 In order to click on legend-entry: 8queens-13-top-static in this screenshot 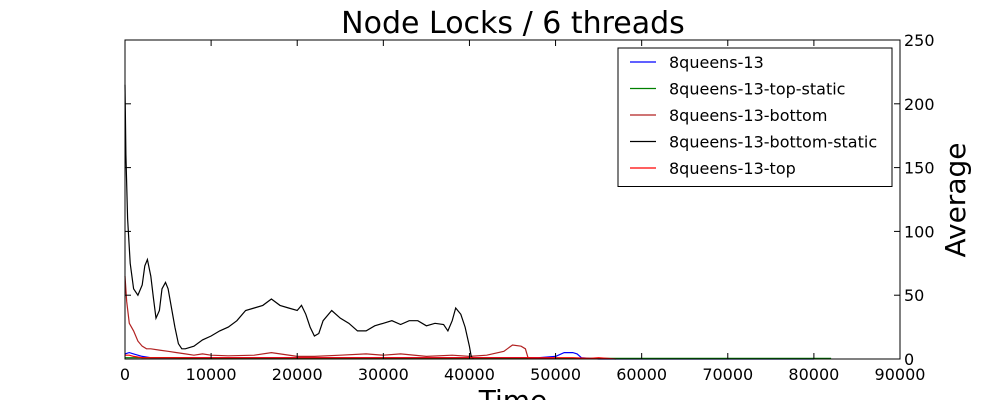, I will do `click(757, 89)`.